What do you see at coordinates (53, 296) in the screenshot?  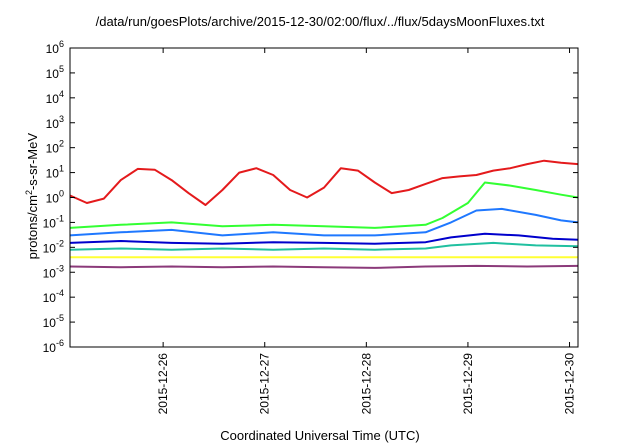 I see `y-tick-label: 10⁻⁴` at bounding box center [53, 296].